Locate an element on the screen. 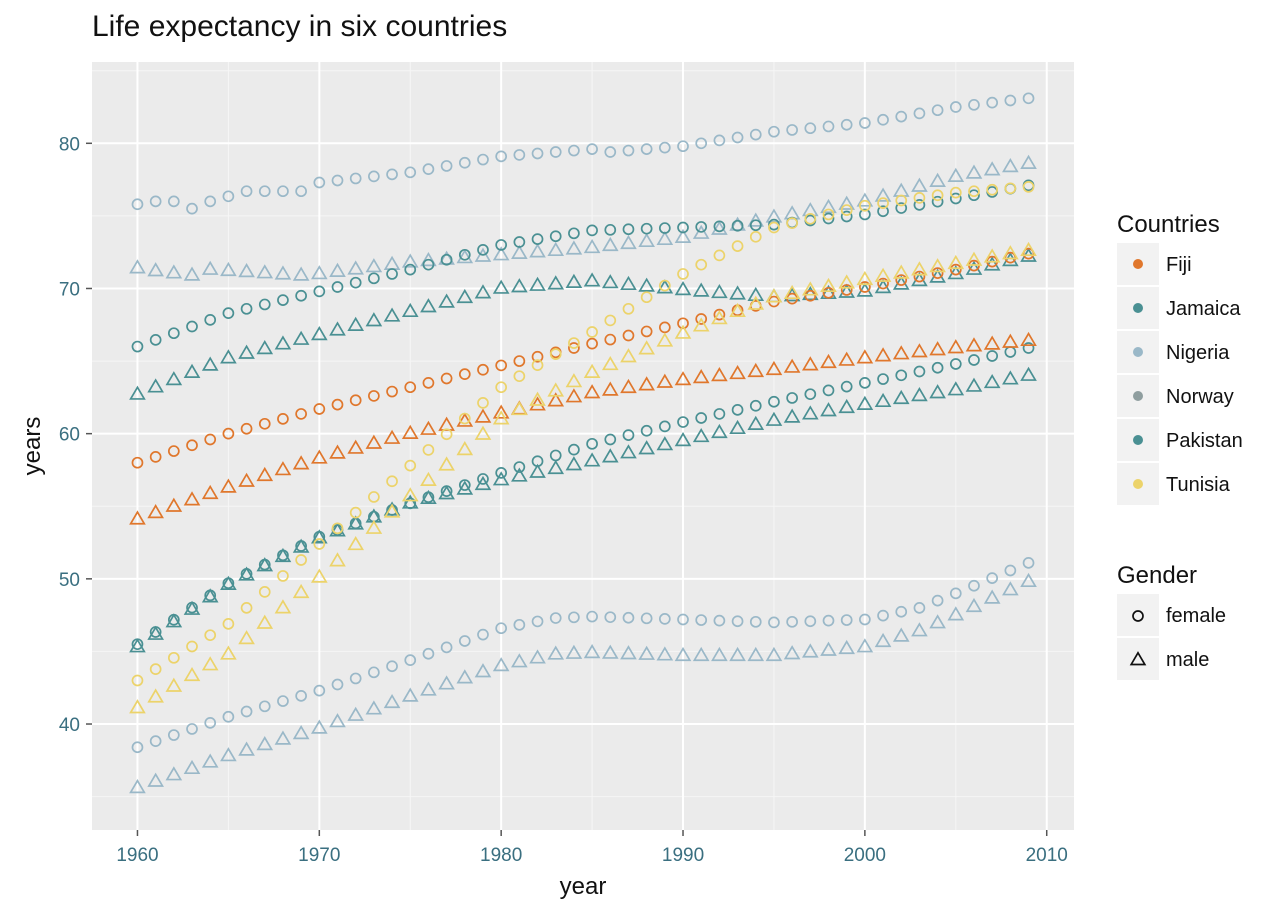  legend-swatch-pakistan is located at coordinates (1138, 440).